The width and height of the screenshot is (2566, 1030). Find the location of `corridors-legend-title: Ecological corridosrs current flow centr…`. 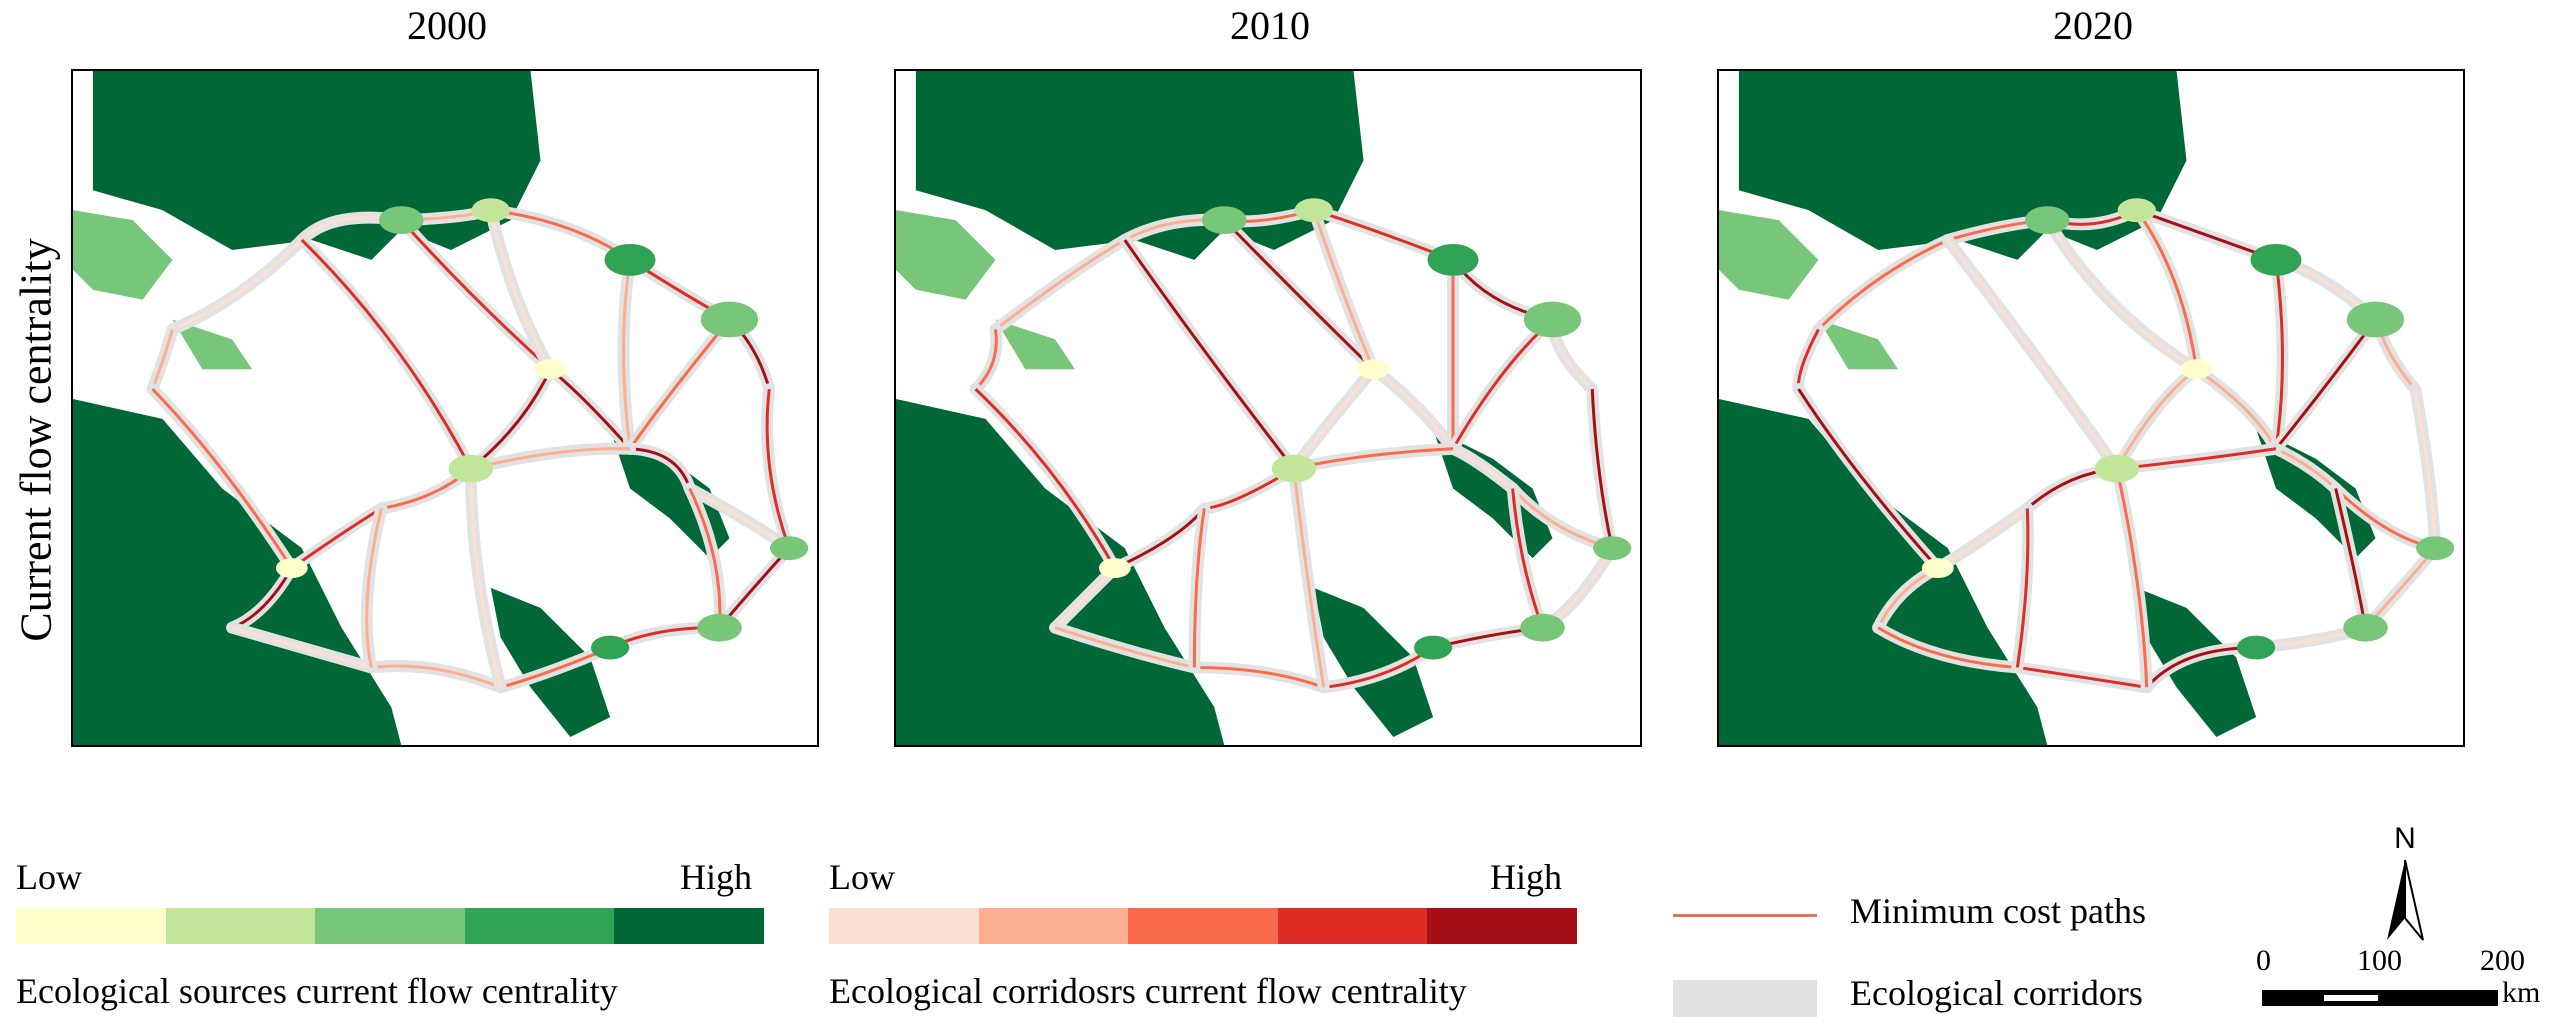

corridors-legend-title: Ecological corridosrs current flow centr… is located at coordinates (1148, 991).